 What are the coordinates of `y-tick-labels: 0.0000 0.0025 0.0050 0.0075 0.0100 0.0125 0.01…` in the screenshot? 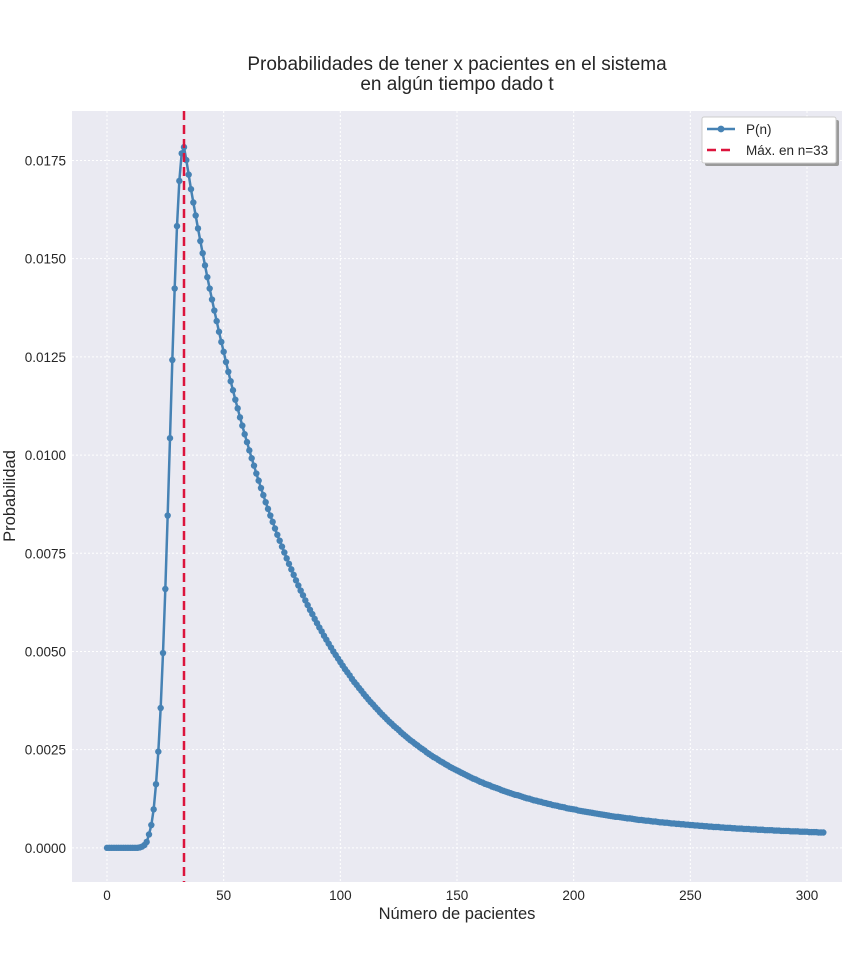 It's located at (45, 504).